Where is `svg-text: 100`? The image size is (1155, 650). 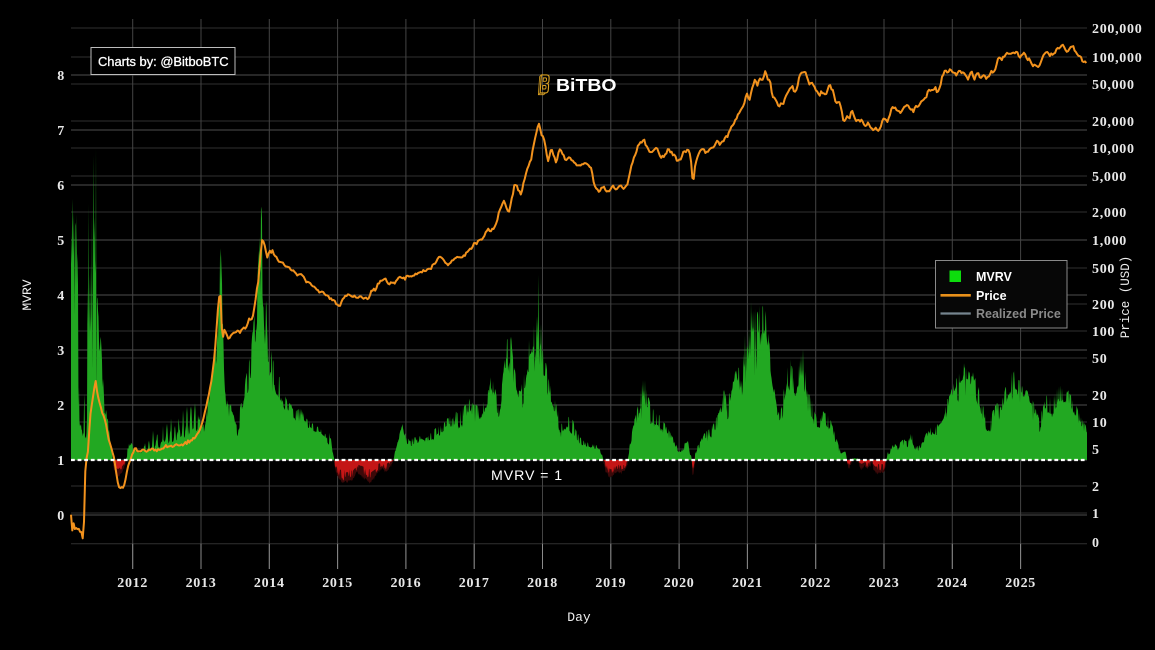 svg-text: 100 is located at coordinates (1103, 332).